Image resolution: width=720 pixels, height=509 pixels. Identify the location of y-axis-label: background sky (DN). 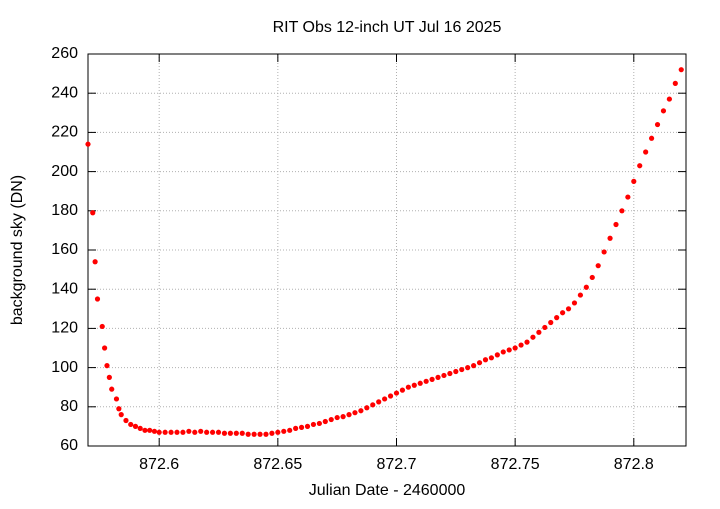
(17, 250).